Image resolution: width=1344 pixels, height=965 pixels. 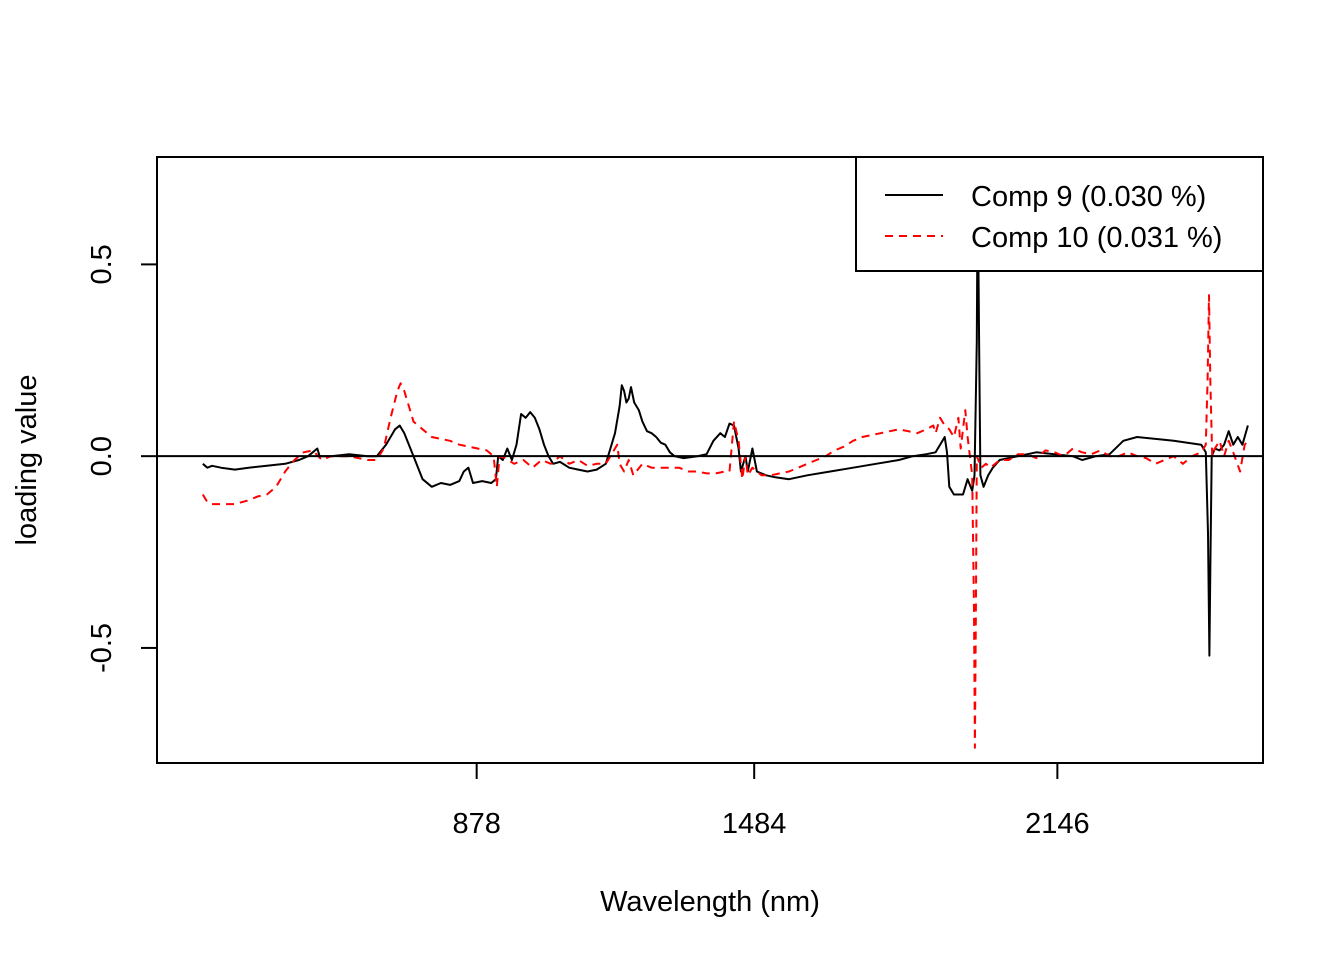 What do you see at coordinates (754, 824) in the screenshot?
I see `x-tick-label: 1484` at bounding box center [754, 824].